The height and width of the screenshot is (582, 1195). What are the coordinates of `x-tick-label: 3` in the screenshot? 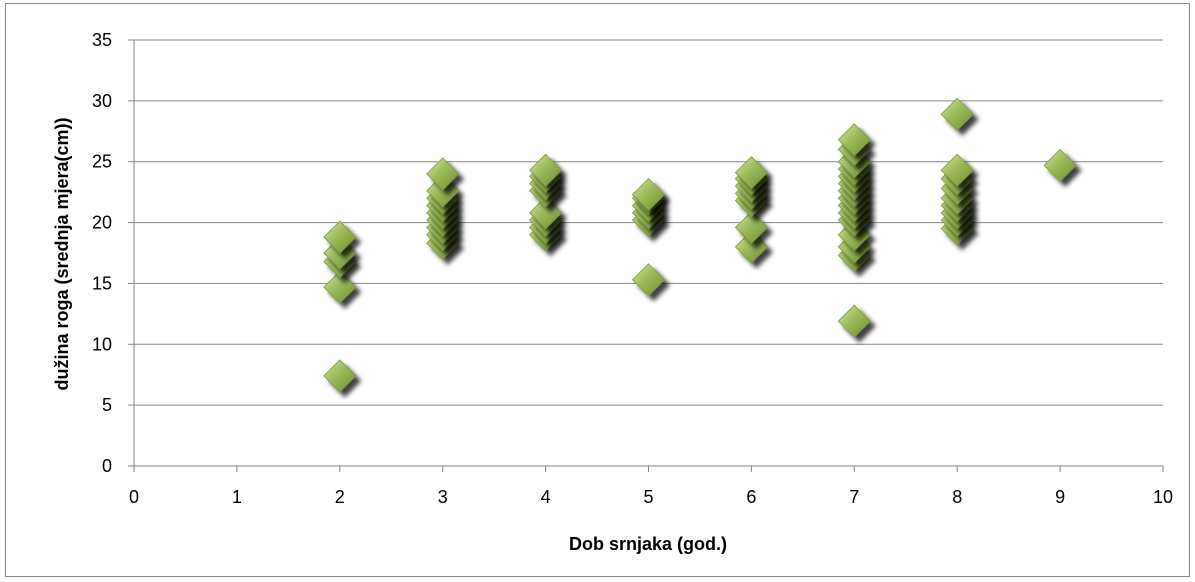 It's located at (443, 497).